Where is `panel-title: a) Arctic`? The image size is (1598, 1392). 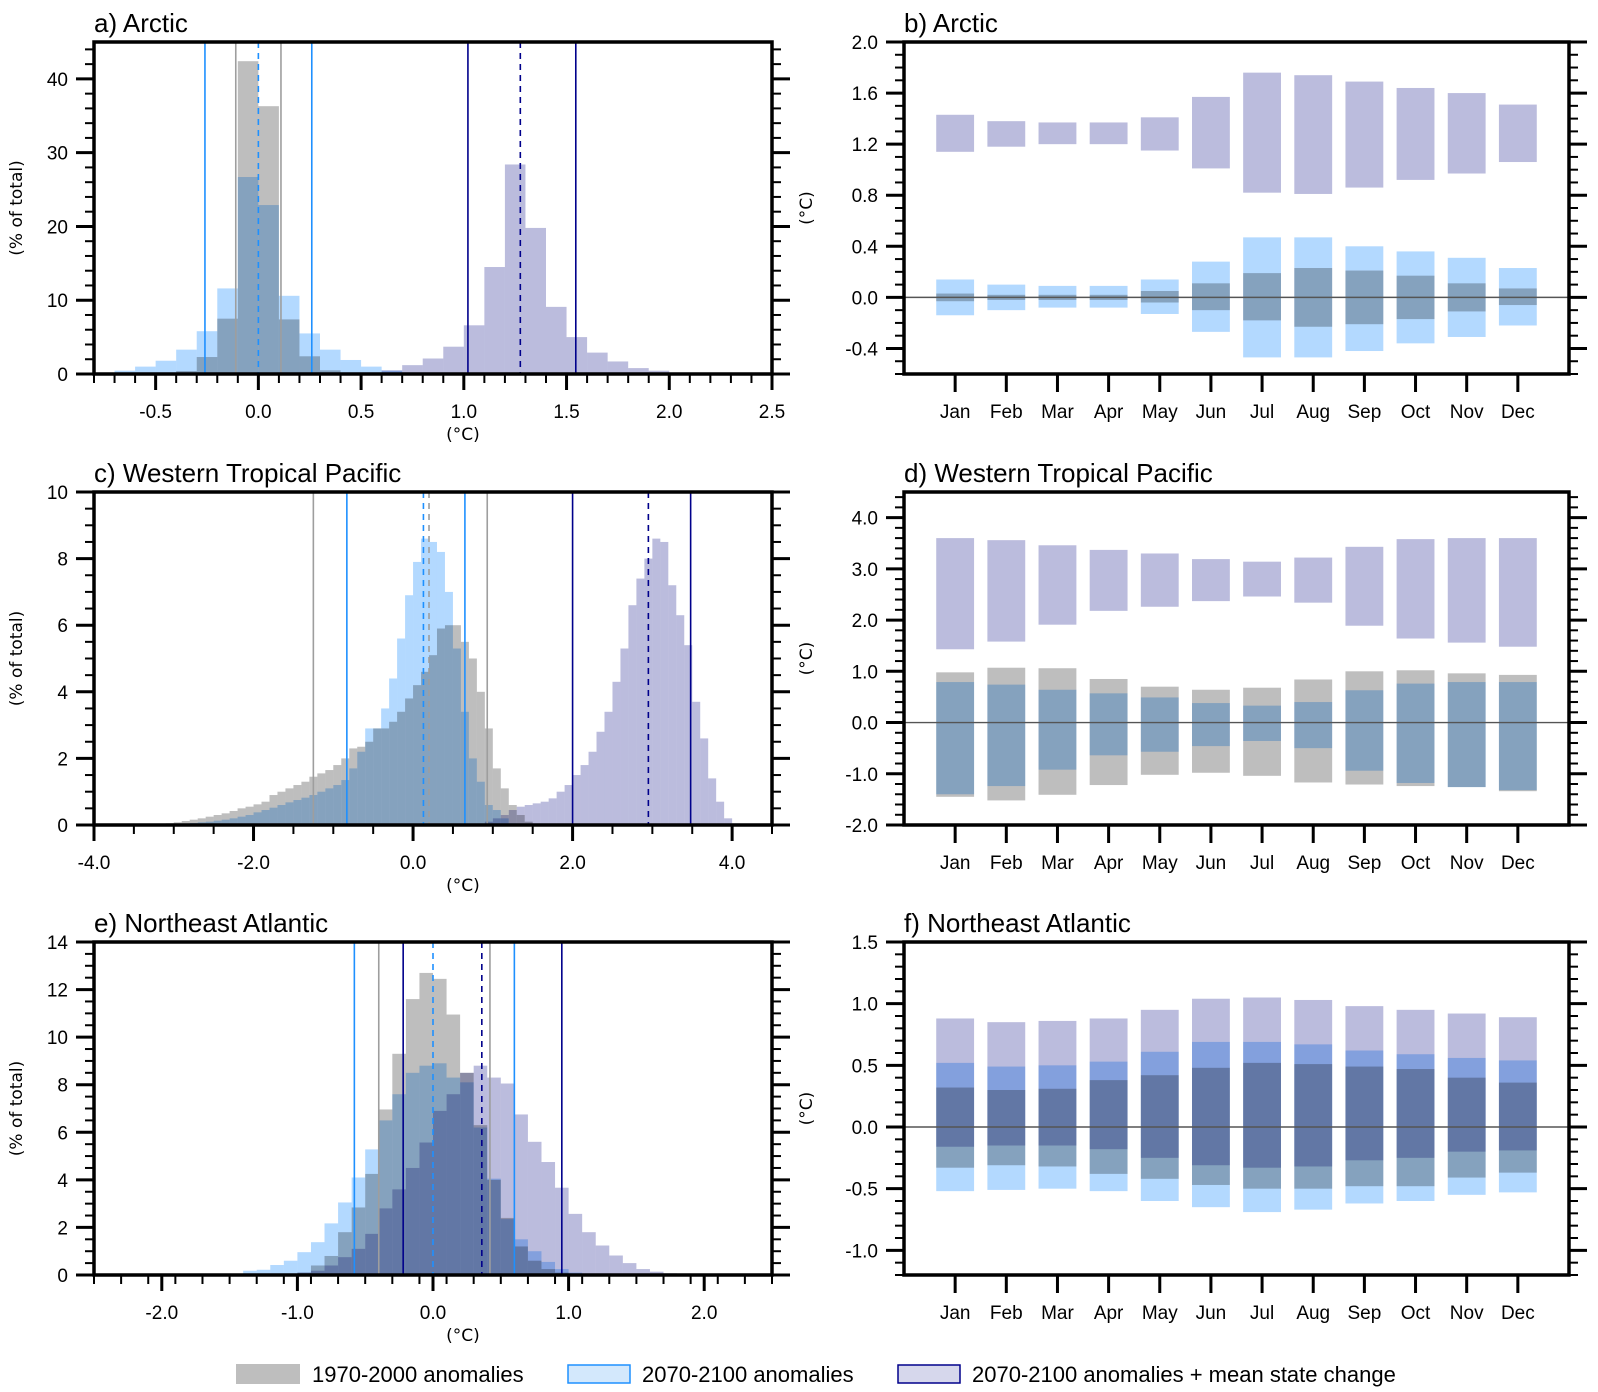
panel-title: a) Arctic is located at coordinates (141, 23).